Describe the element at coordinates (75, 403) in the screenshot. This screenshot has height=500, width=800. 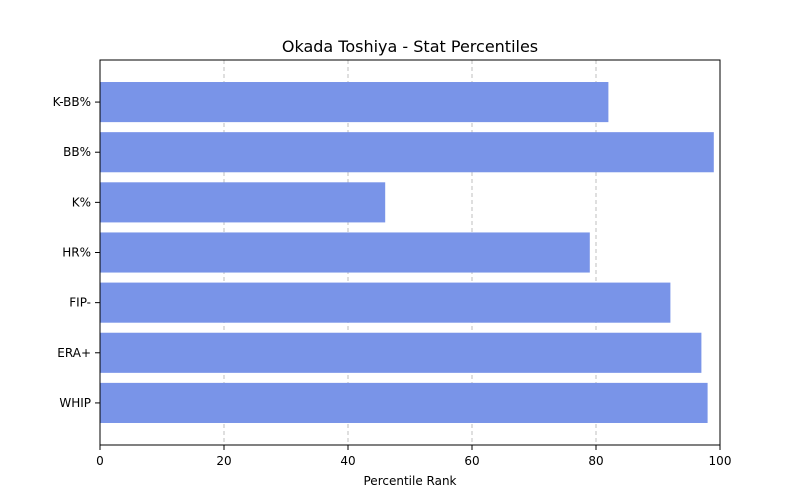
I see `y-tick-label: WHIP` at that location.